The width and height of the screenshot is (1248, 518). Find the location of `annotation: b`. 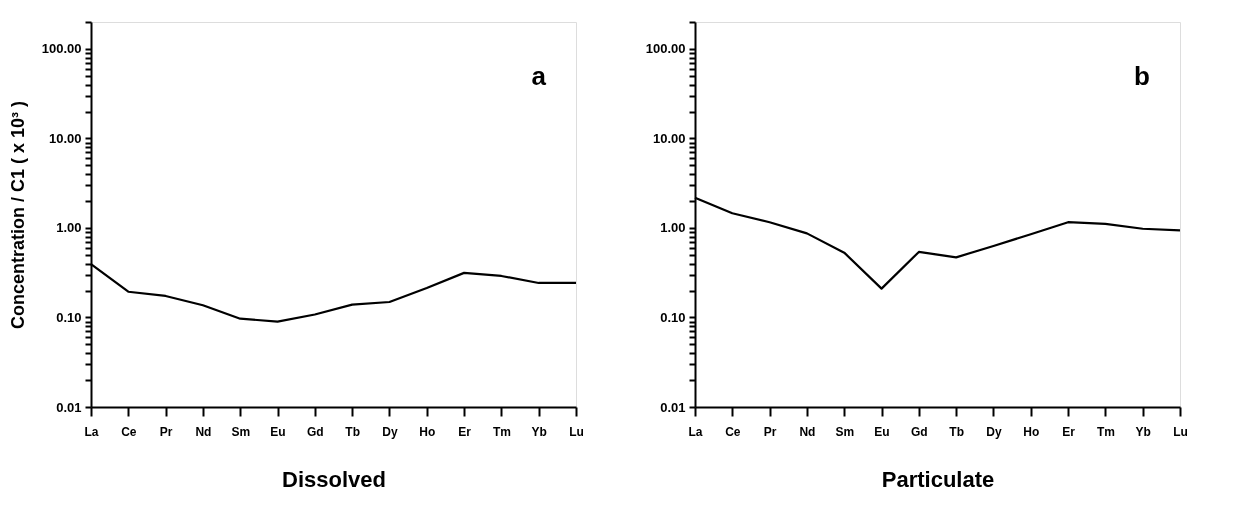

annotation: b is located at coordinates (1142, 76).